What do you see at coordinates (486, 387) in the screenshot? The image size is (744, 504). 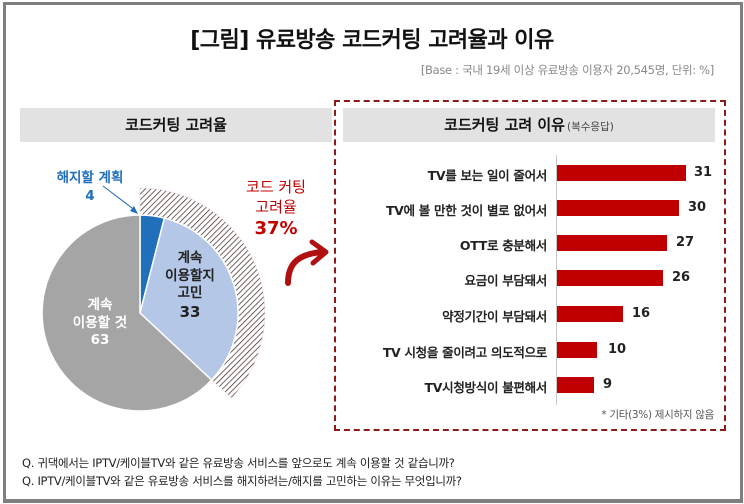 I see `bar-label: TV시청방식이 불편해서` at bounding box center [486, 387].